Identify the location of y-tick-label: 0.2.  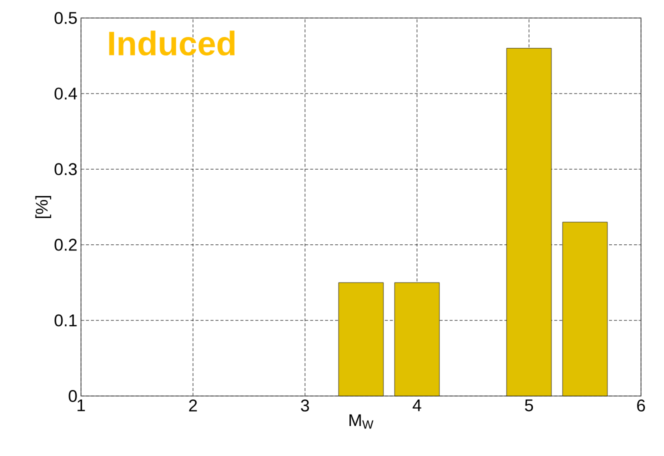
(65, 244).